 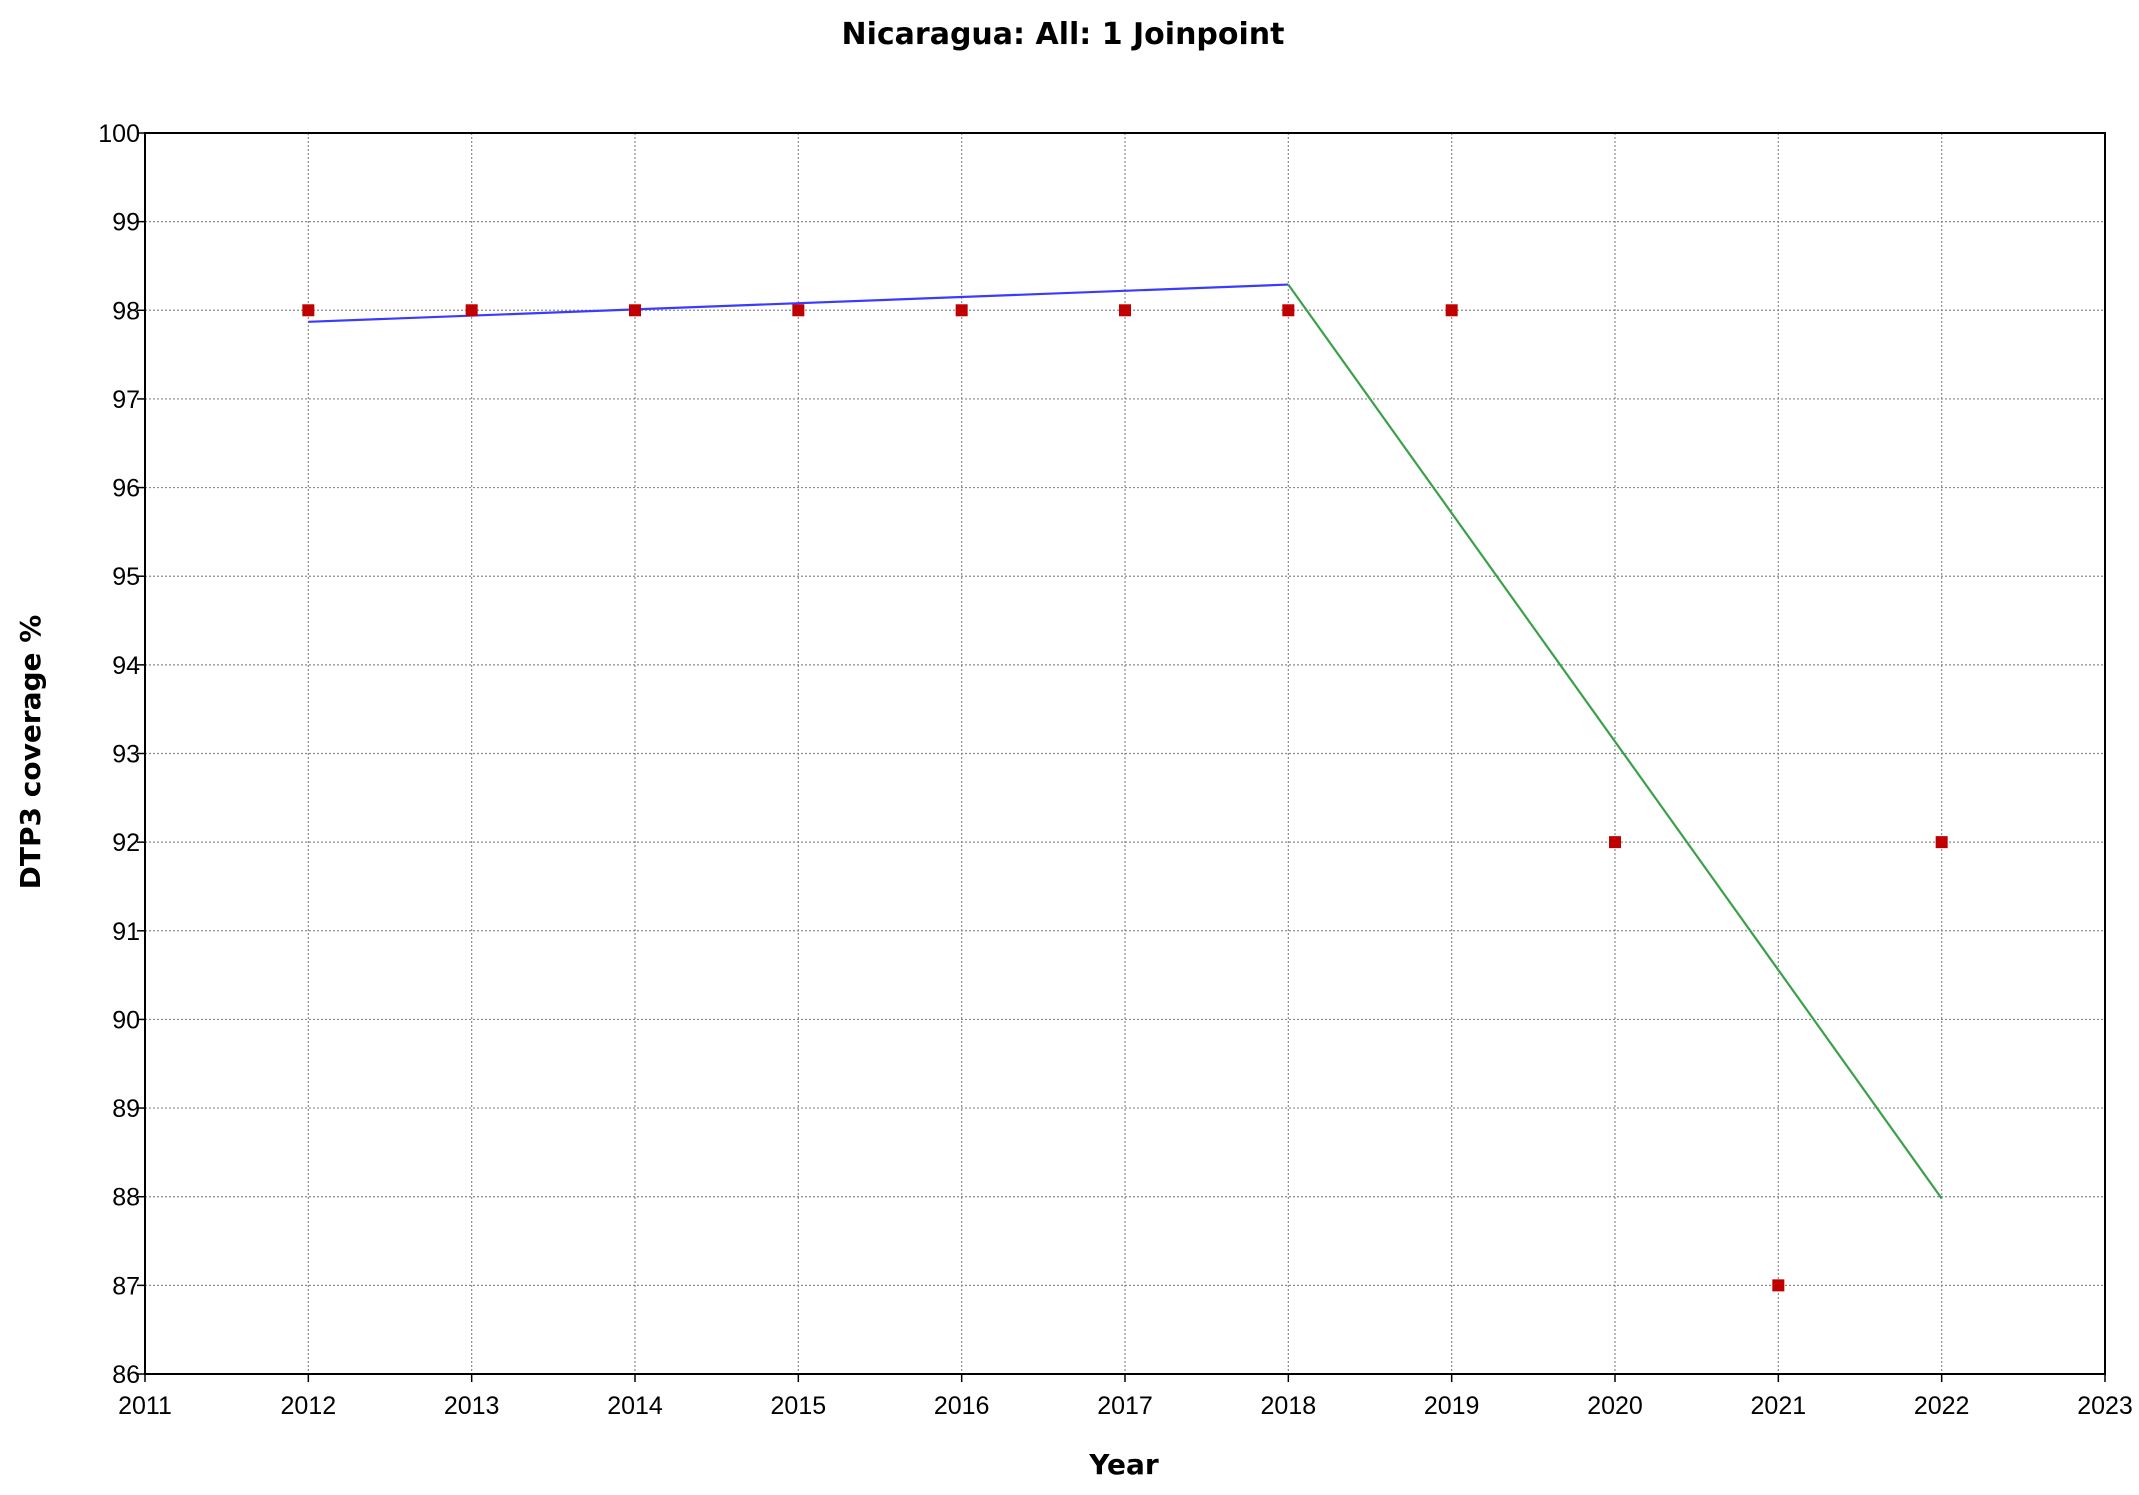 I want to click on x-tick-label: 2011, so click(x=145, y=1406).